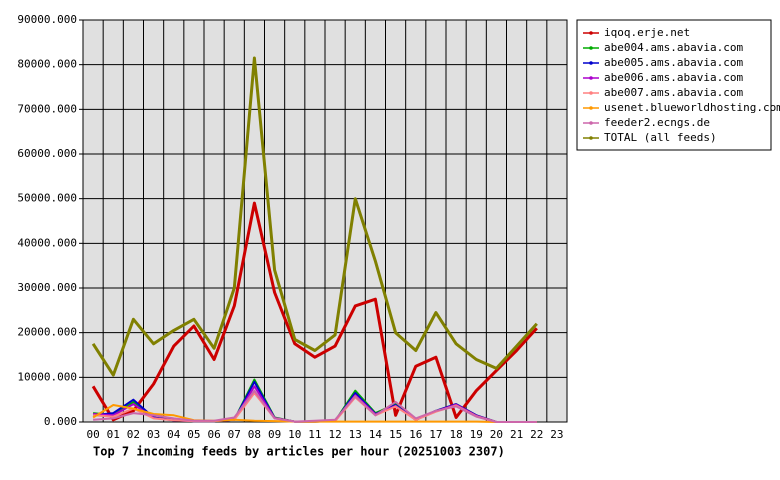  I want to click on x-tick-label: 16, so click(415, 434).